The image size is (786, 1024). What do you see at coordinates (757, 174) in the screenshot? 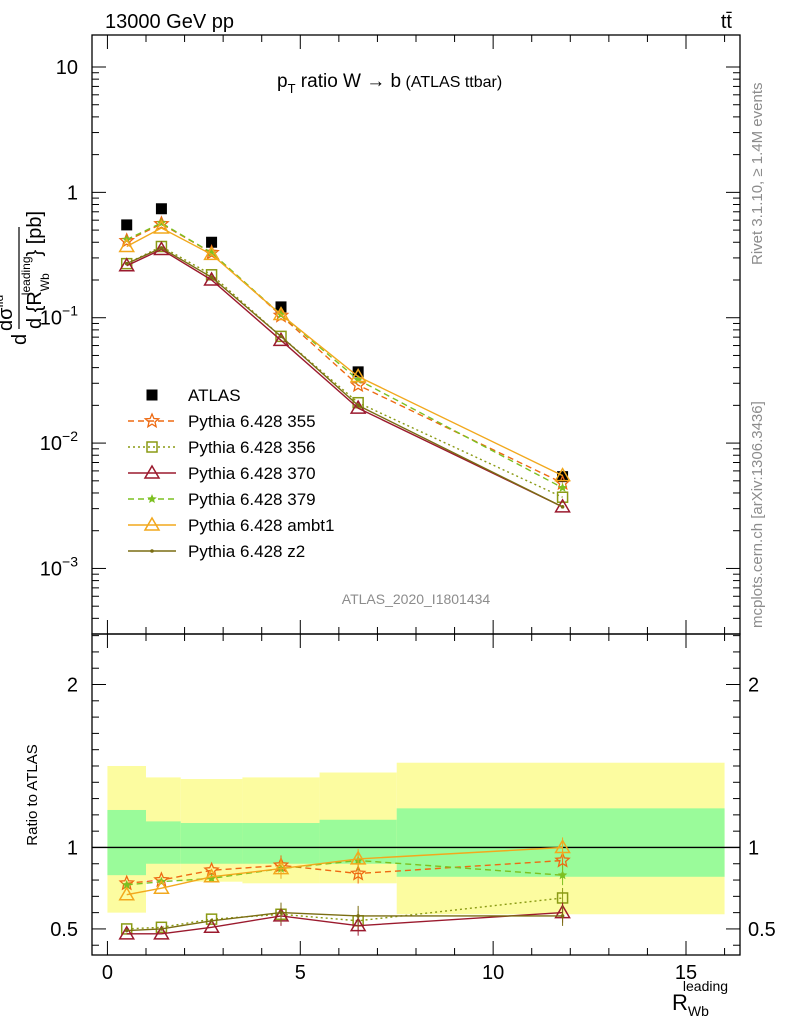
I see `rivet-label: Rivet 3.1.10, ≥ 1.4M events` at bounding box center [757, 174].